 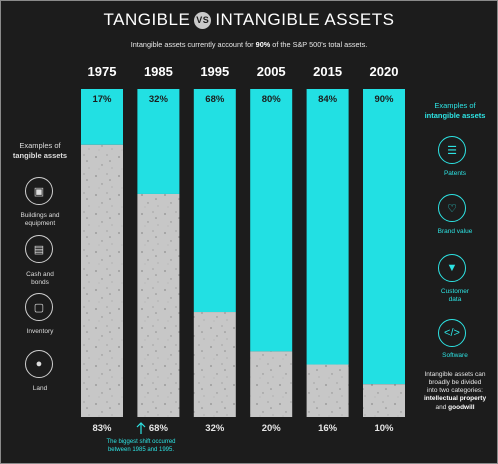 I want to click on intangible-item-brand: Brand value, so click(x=455, y=231).